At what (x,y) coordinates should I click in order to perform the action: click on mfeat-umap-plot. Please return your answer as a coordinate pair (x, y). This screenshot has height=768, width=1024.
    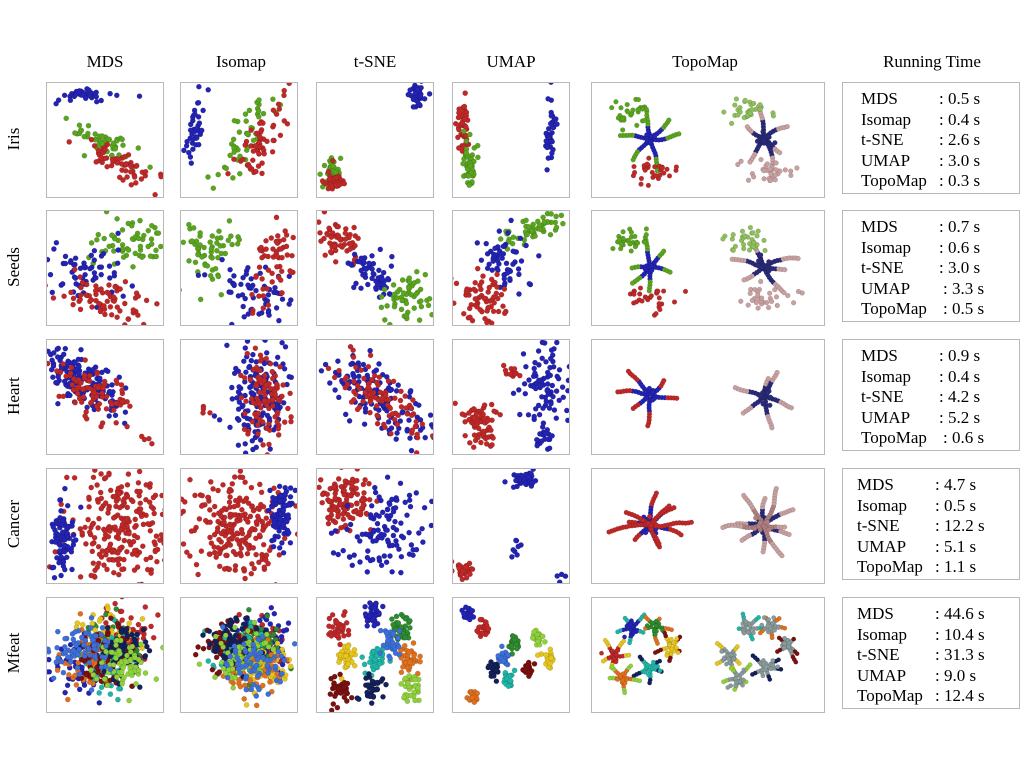
    Looking at the image, I should click on (511, 655).